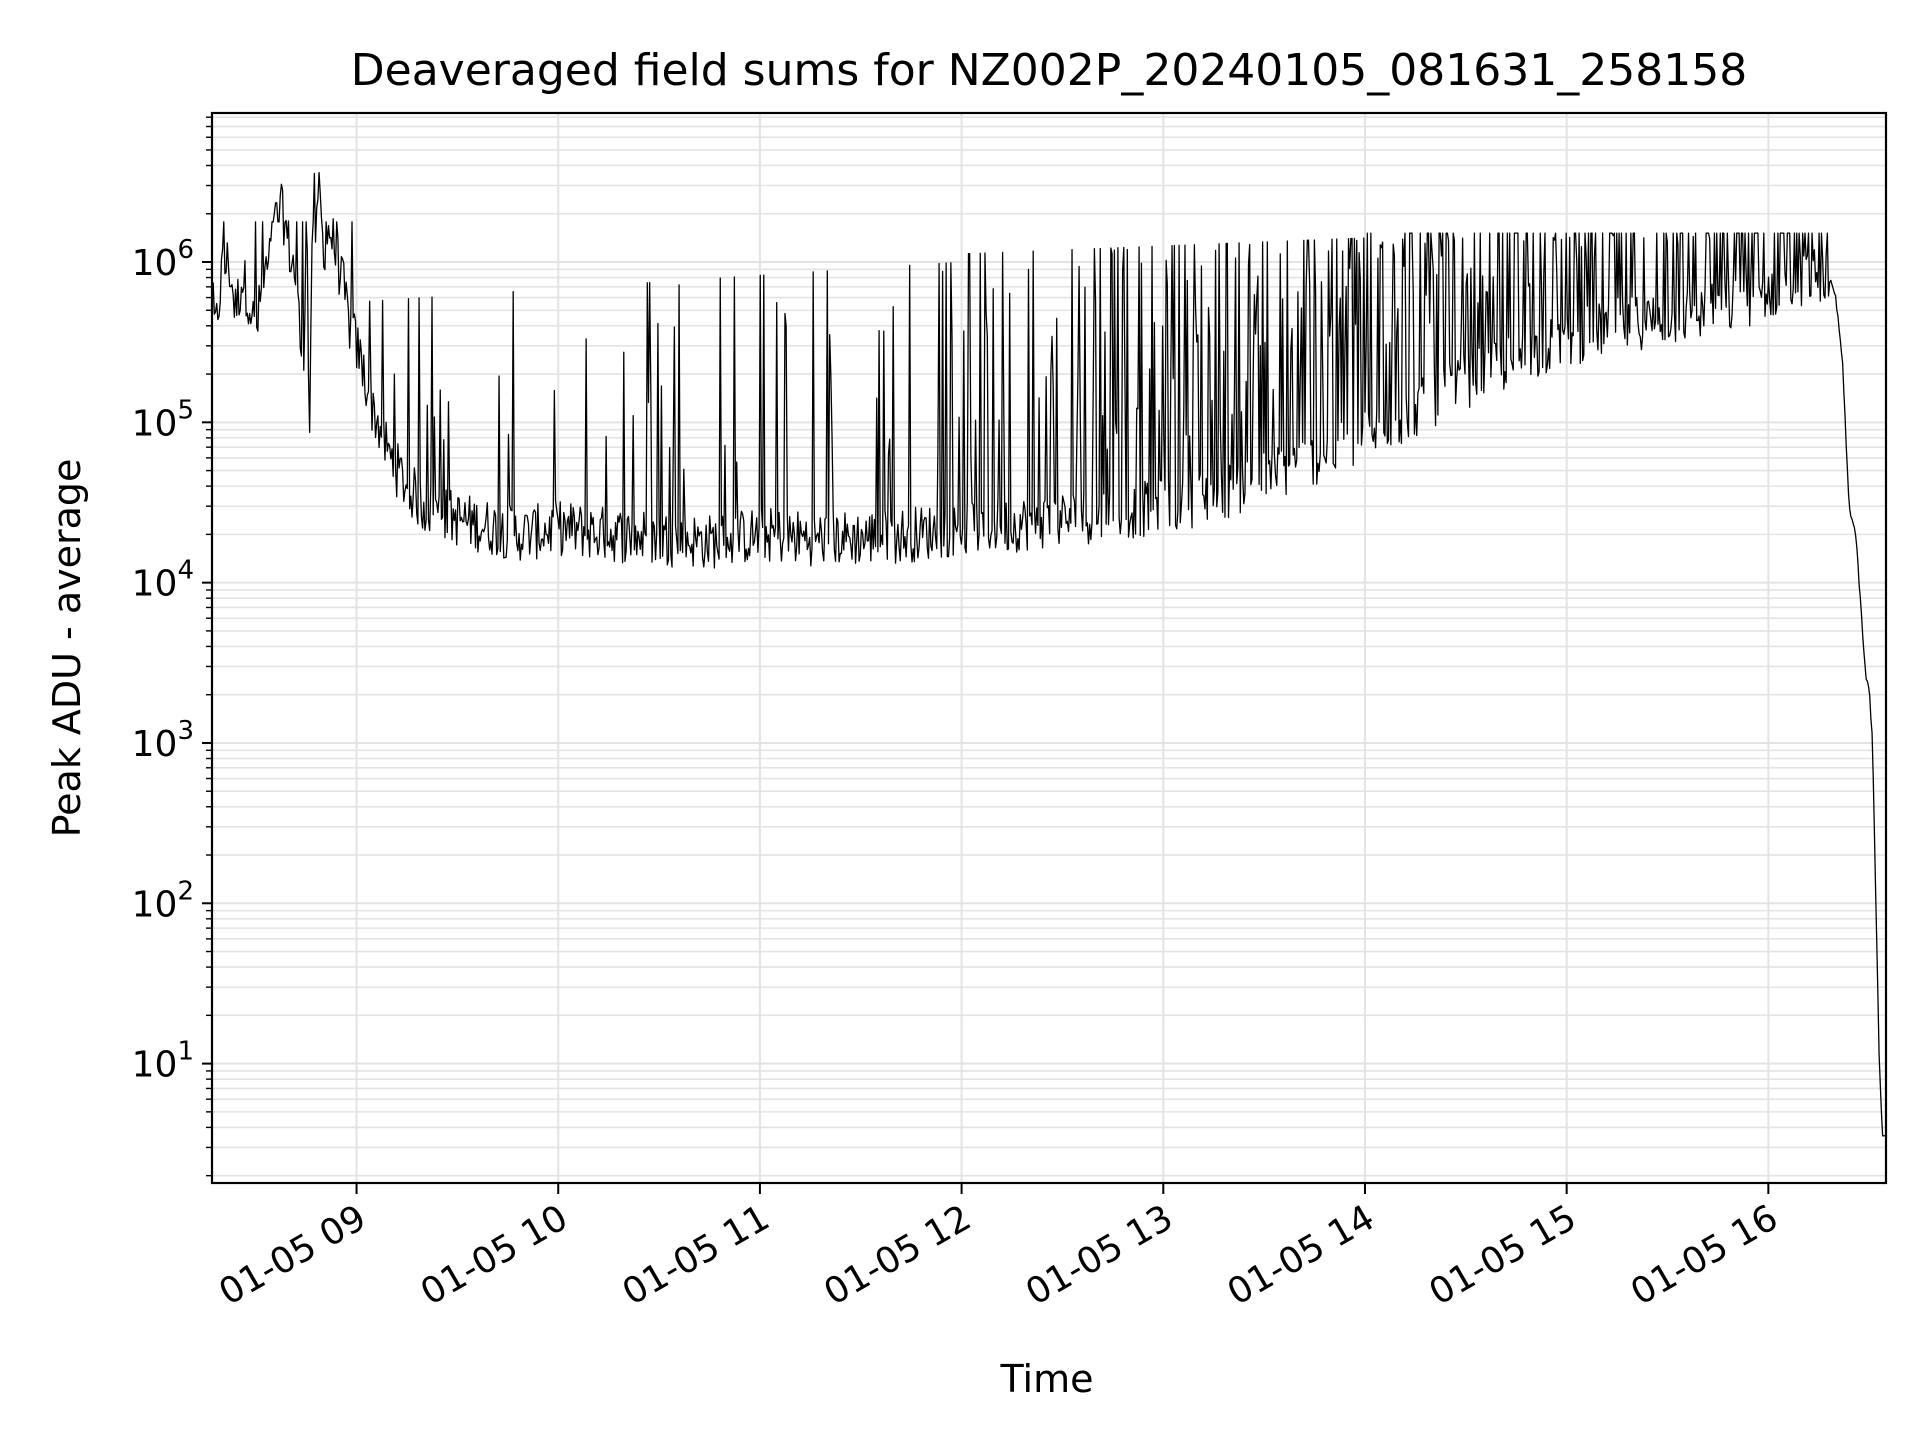 The height and width of the screenshot is (1440, 1920). What do you see at coordinates (185, 891) in the screenshot?
I see `y-tick-exponent: 2` at bounding box center [185, 891].